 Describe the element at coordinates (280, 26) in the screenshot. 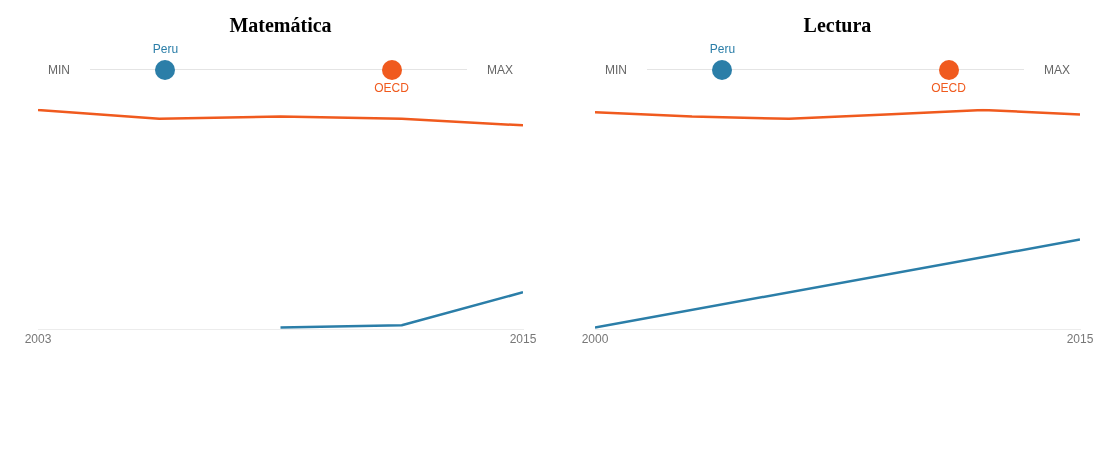

I see `chart-title: Matemática` at that location.